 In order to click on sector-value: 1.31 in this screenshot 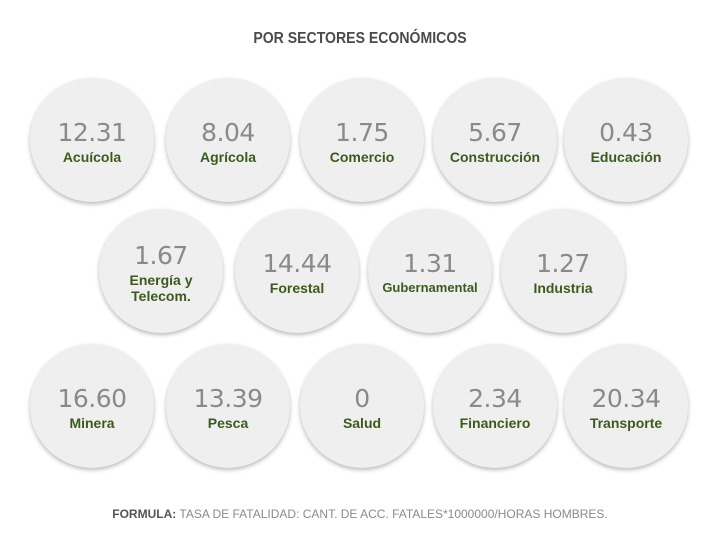, I will do `click(430, 263)`.